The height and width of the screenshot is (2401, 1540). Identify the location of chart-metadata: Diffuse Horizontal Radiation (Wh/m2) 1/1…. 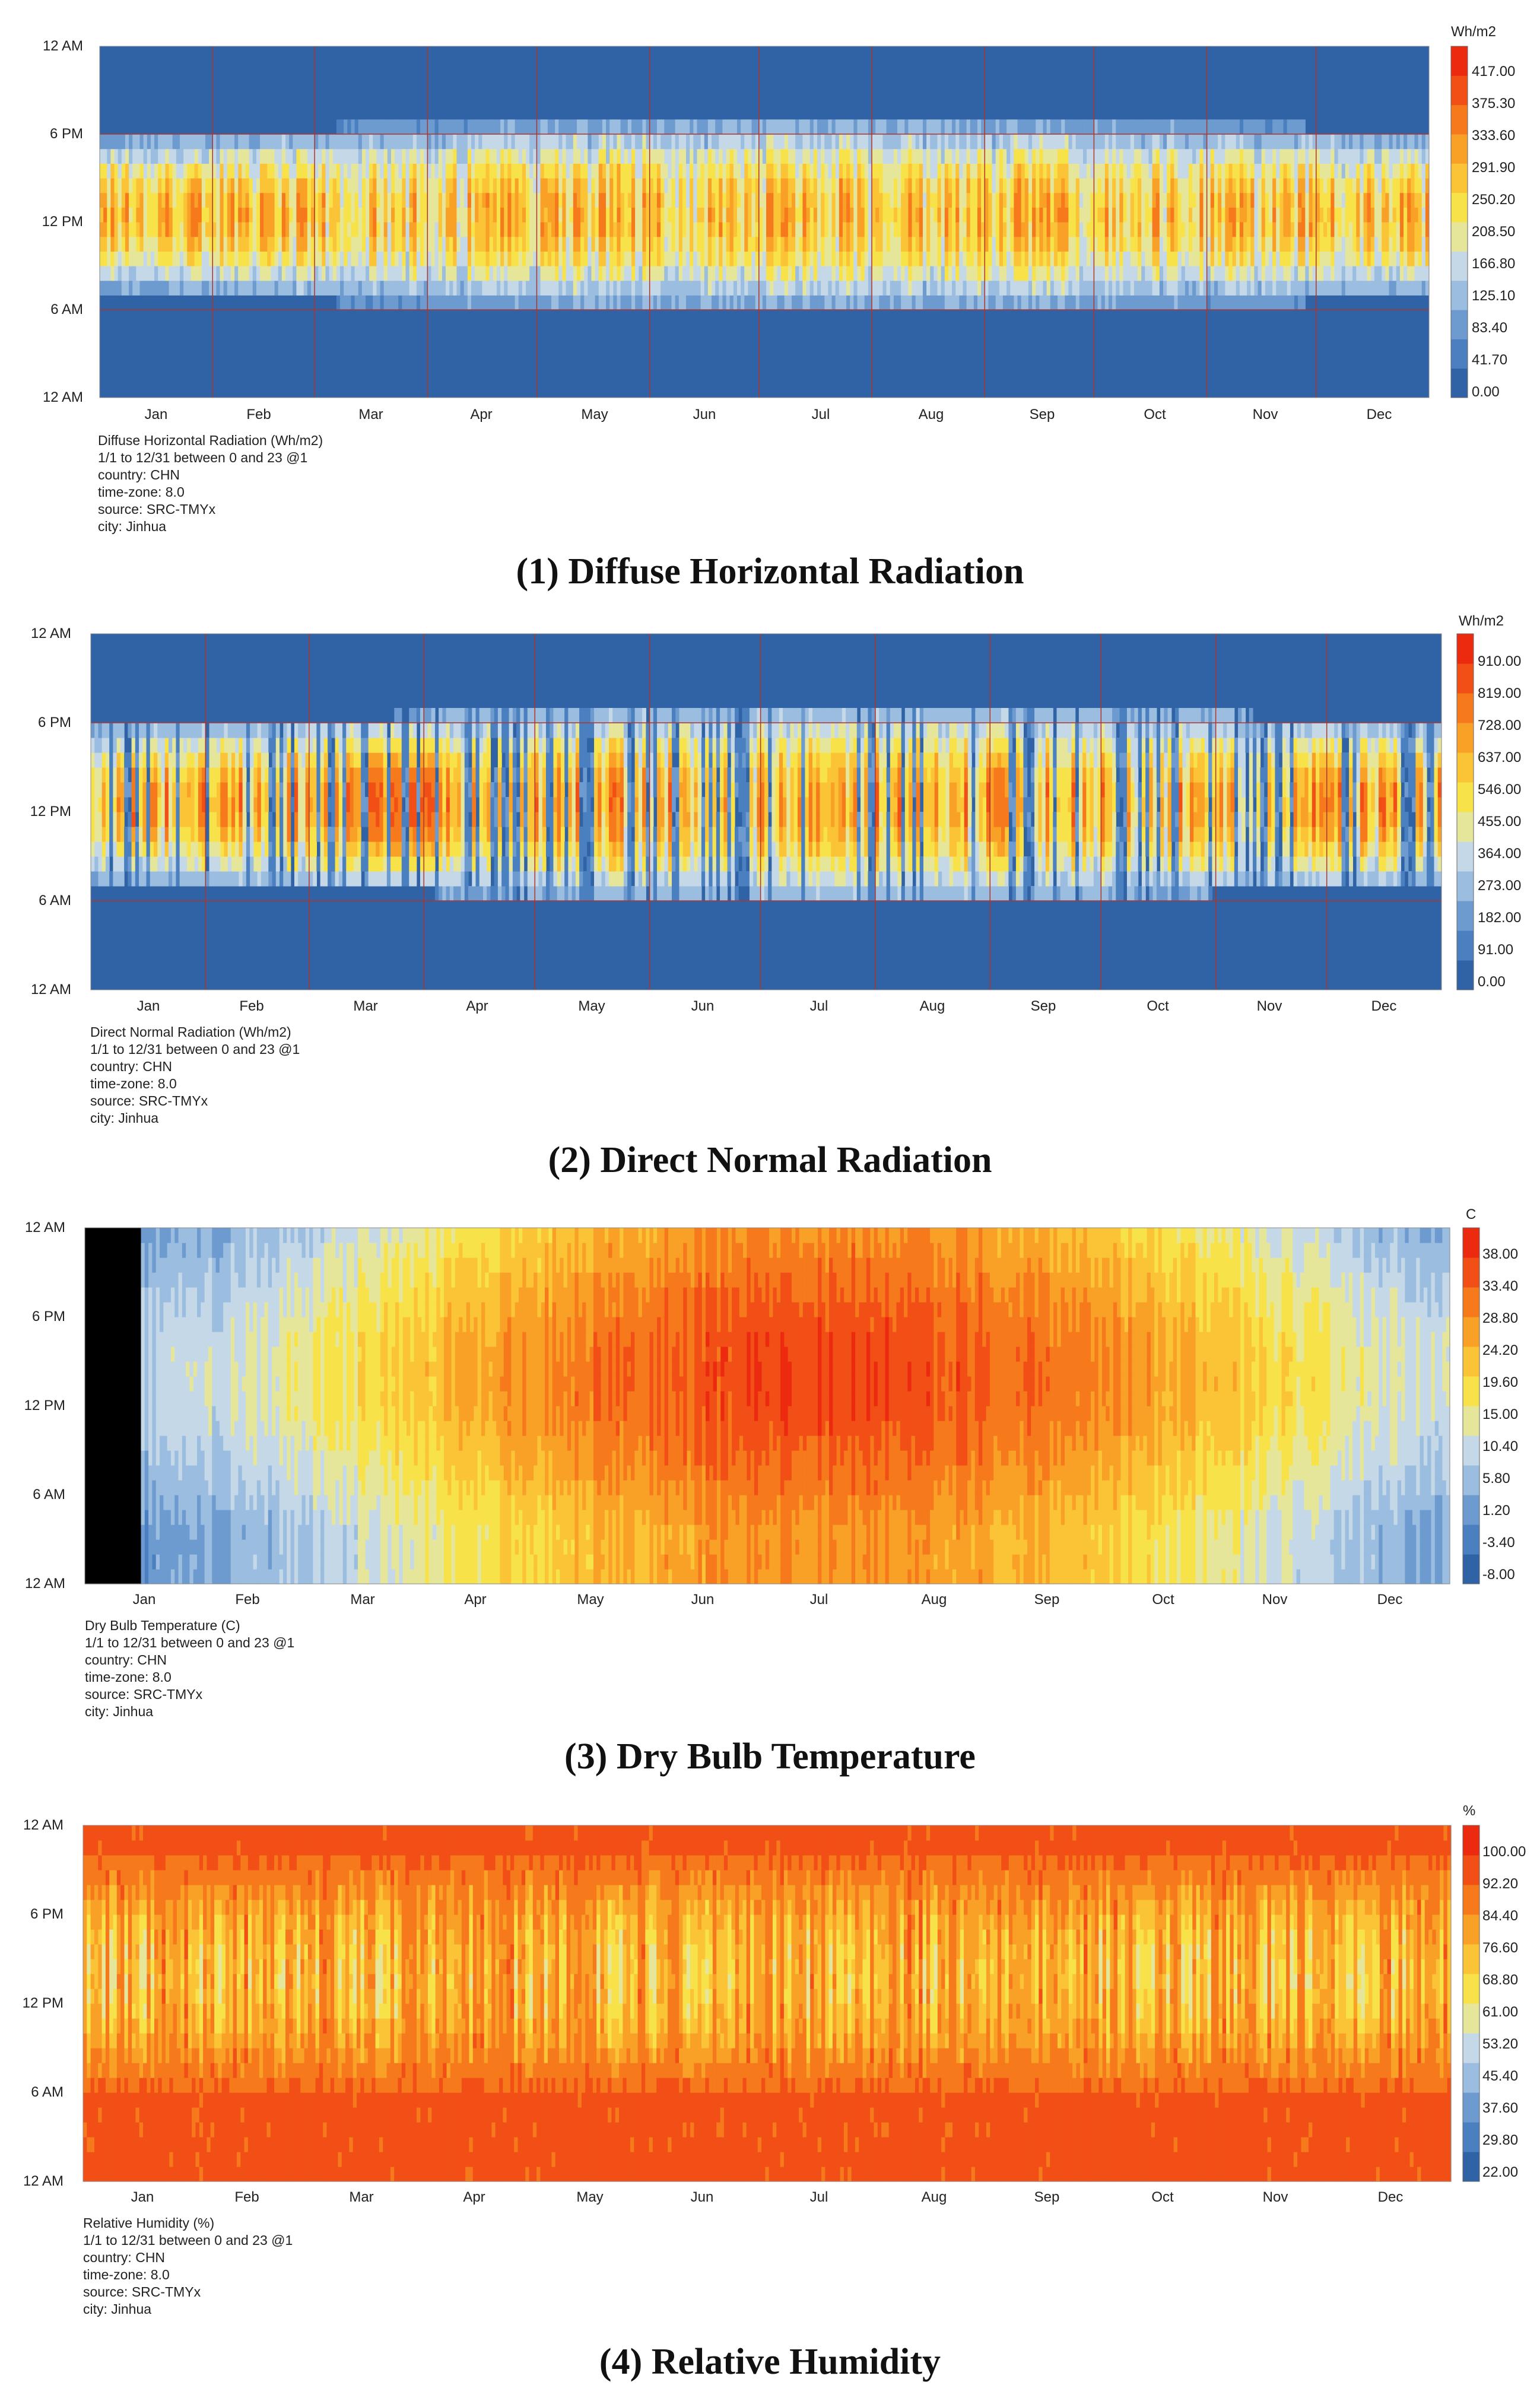
(210, 483).